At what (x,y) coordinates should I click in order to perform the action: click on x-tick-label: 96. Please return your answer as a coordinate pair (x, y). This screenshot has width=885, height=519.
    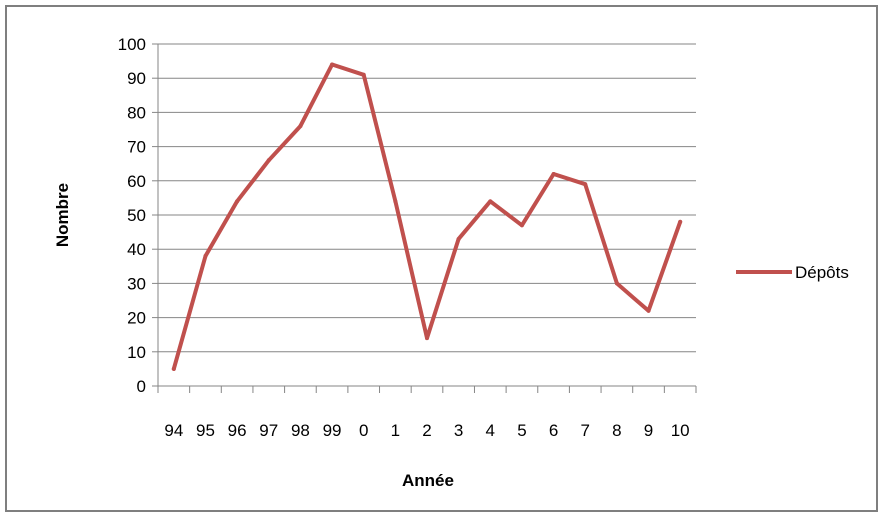
    Looking at the image, I should click on (237, 430).